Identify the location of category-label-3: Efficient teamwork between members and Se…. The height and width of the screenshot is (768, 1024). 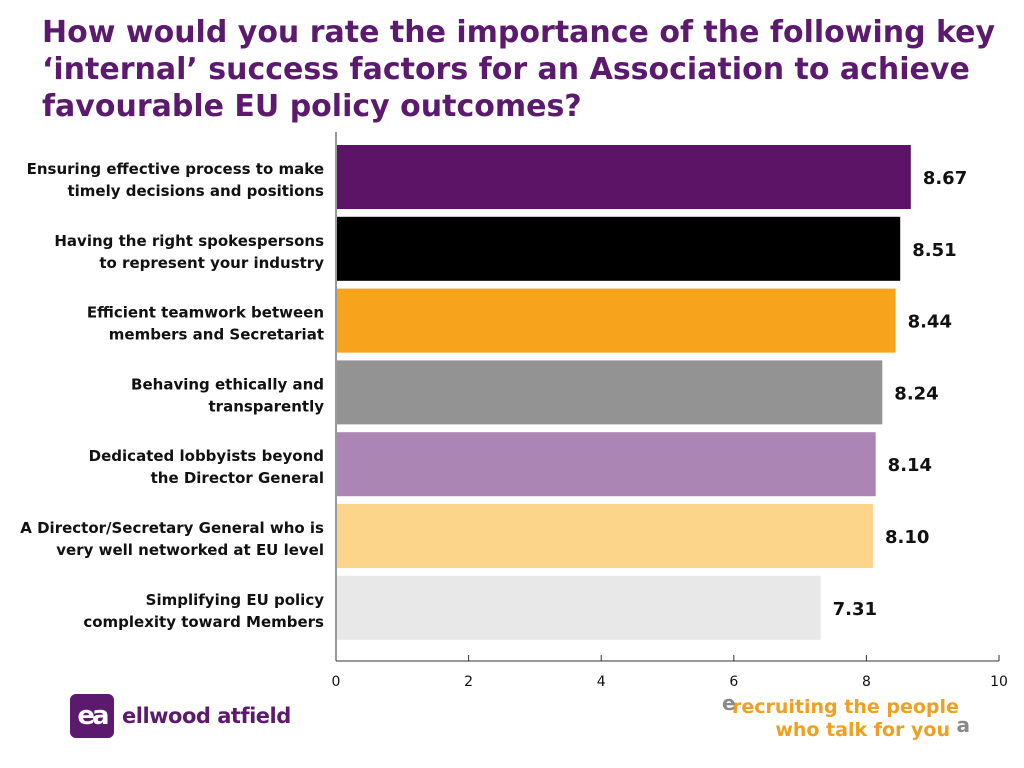
(205, 324).